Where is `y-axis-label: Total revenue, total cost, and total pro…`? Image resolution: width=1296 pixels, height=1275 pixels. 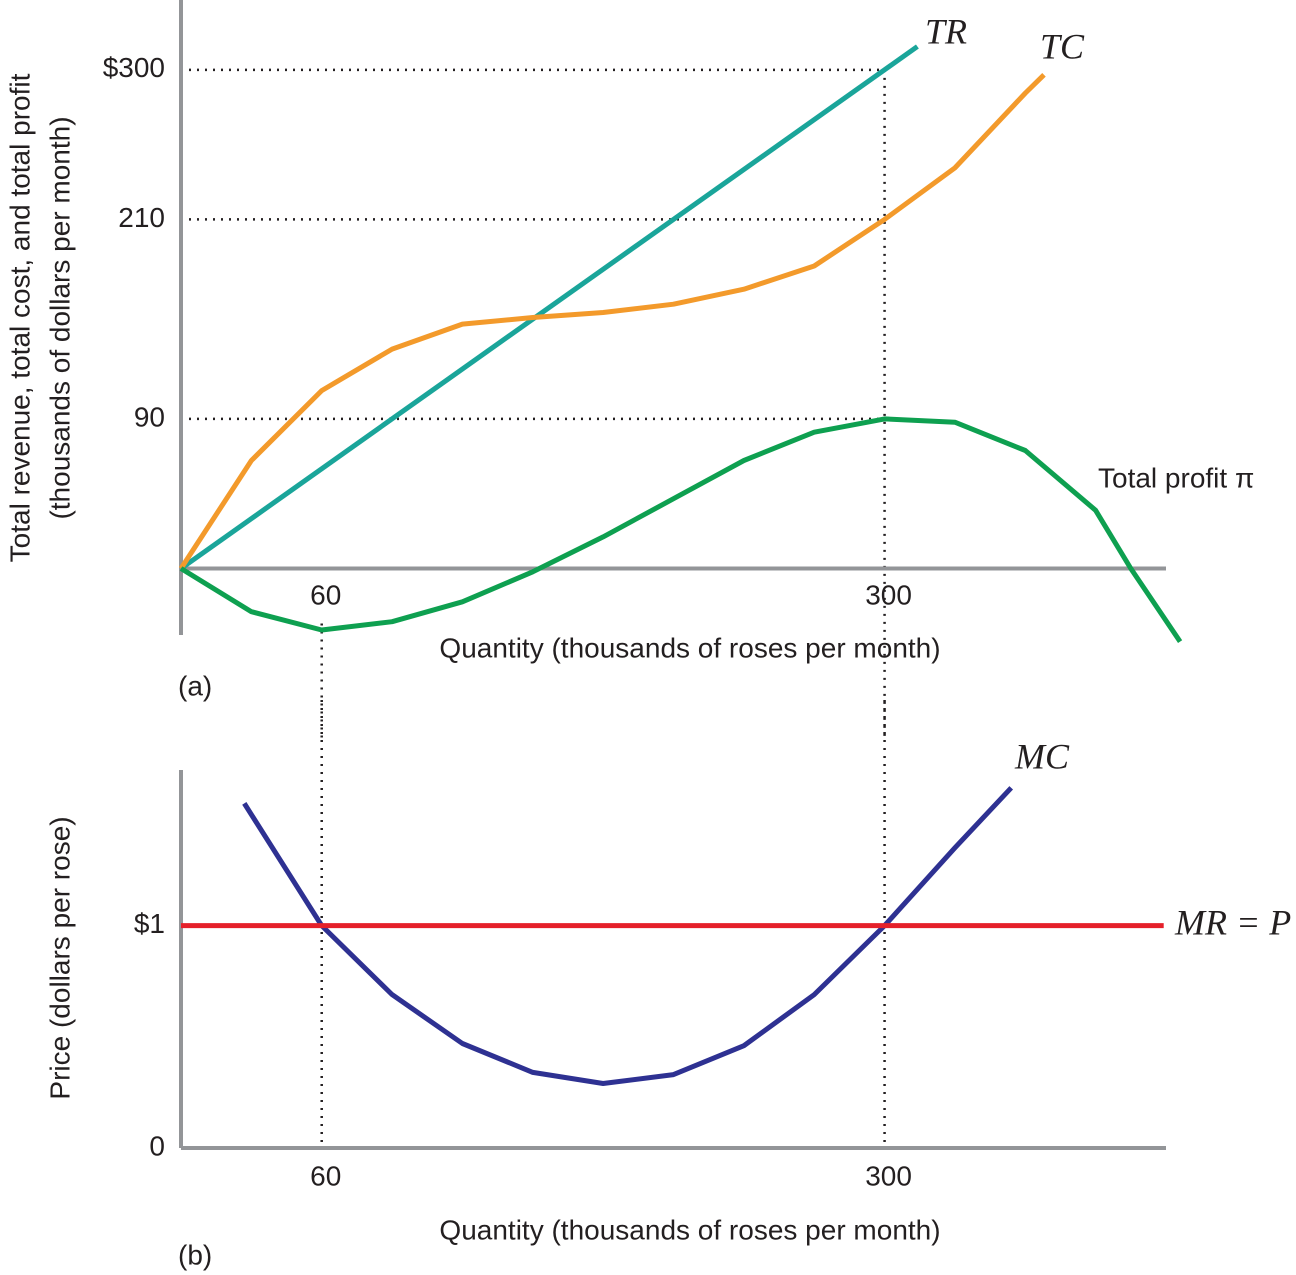 y-axis-label: Total revenue, total cost, and total pro… is located at coordinates (19, 317).